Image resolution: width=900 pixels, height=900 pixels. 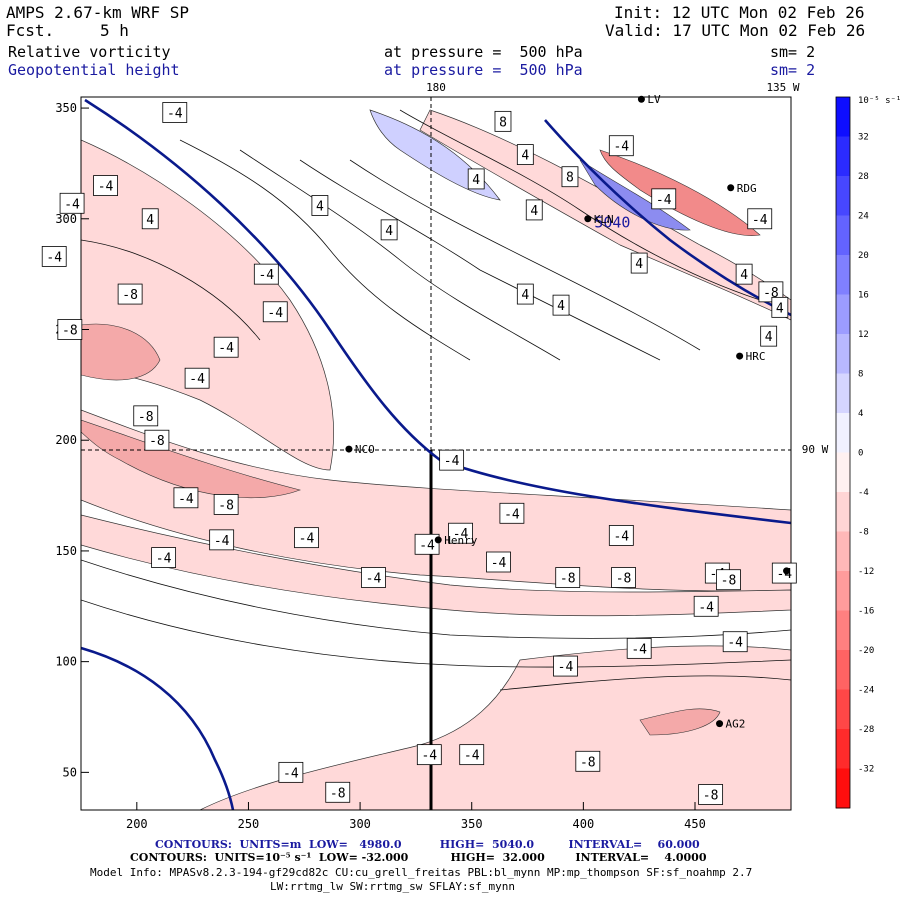 What do you see at coordinates (89, 52) in the screenshot?
I see `field-vorticity: Relative vorticity` at bounding box center [89, 52].